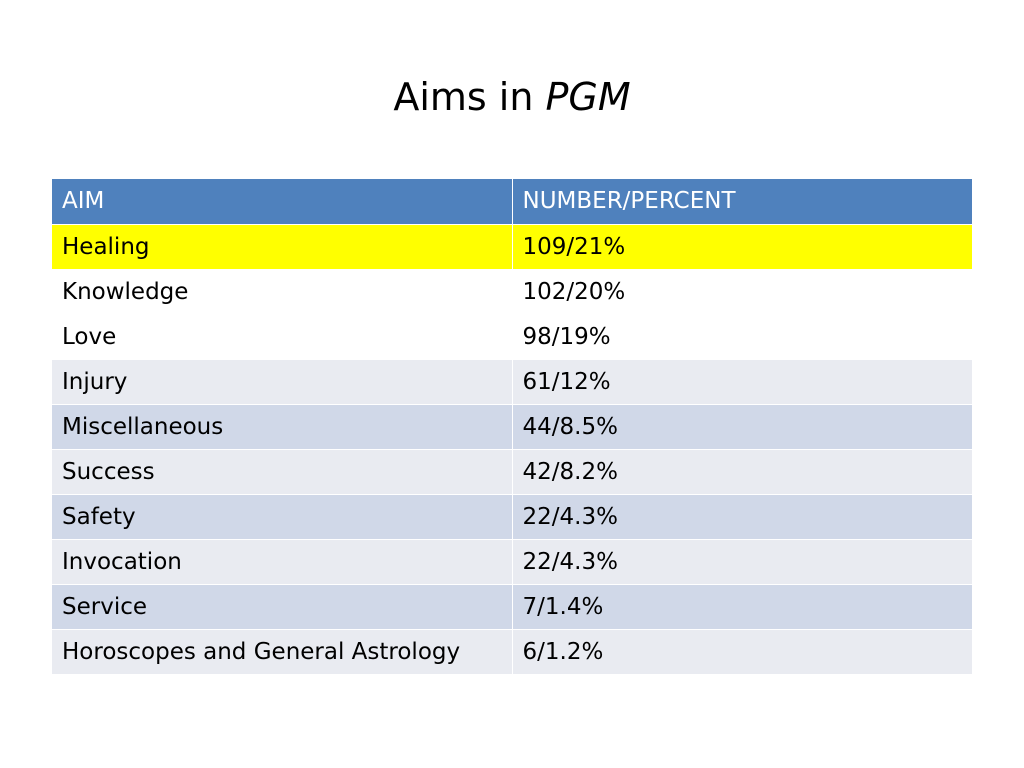 The height and width of the screenshot is (768, 1024). Describe the element at coordinates (570, 471) in the screenshot. I see `value-cell: 42/8.2%` at that location.